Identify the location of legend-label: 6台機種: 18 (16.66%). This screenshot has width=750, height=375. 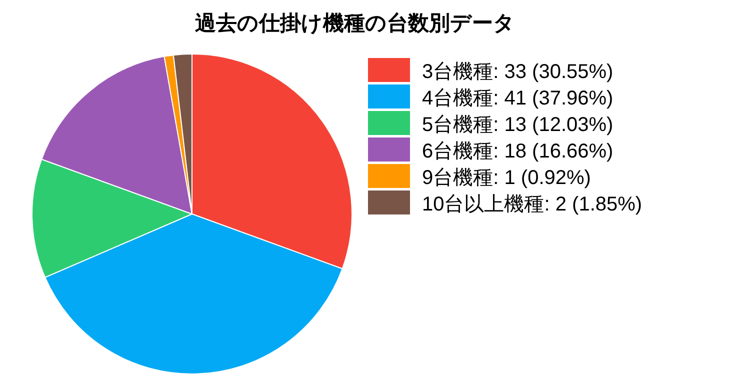
(518, 151).